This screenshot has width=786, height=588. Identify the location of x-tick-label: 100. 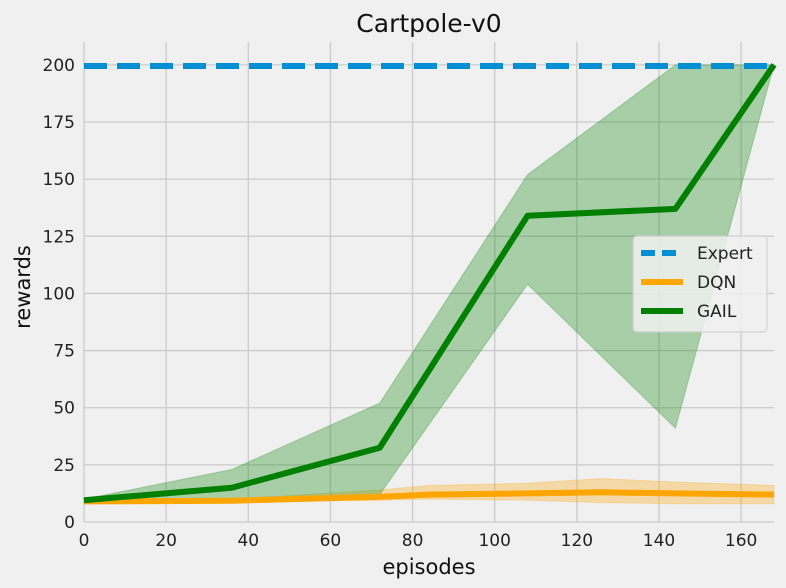
(494, 541).